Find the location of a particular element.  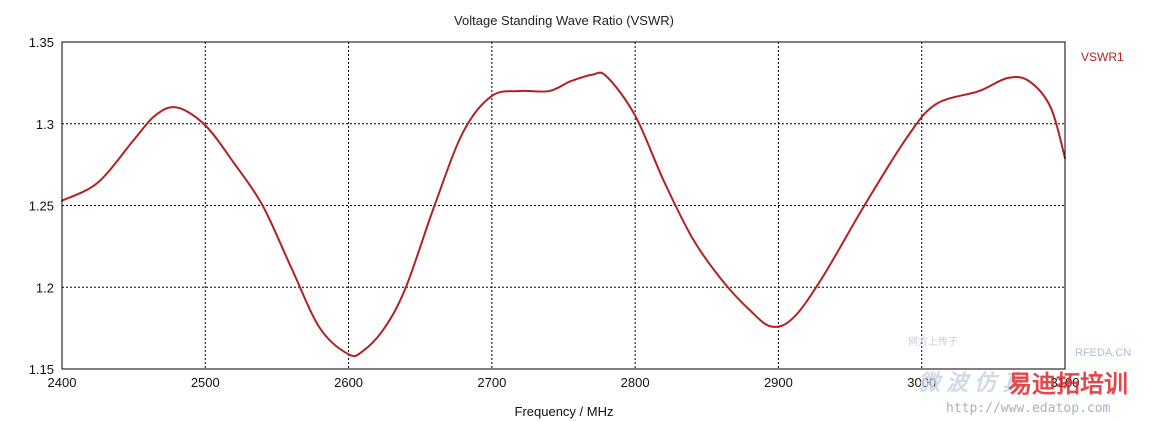

watermark-chars: 微 波 仿 真 is located at coordinates (972, 382).